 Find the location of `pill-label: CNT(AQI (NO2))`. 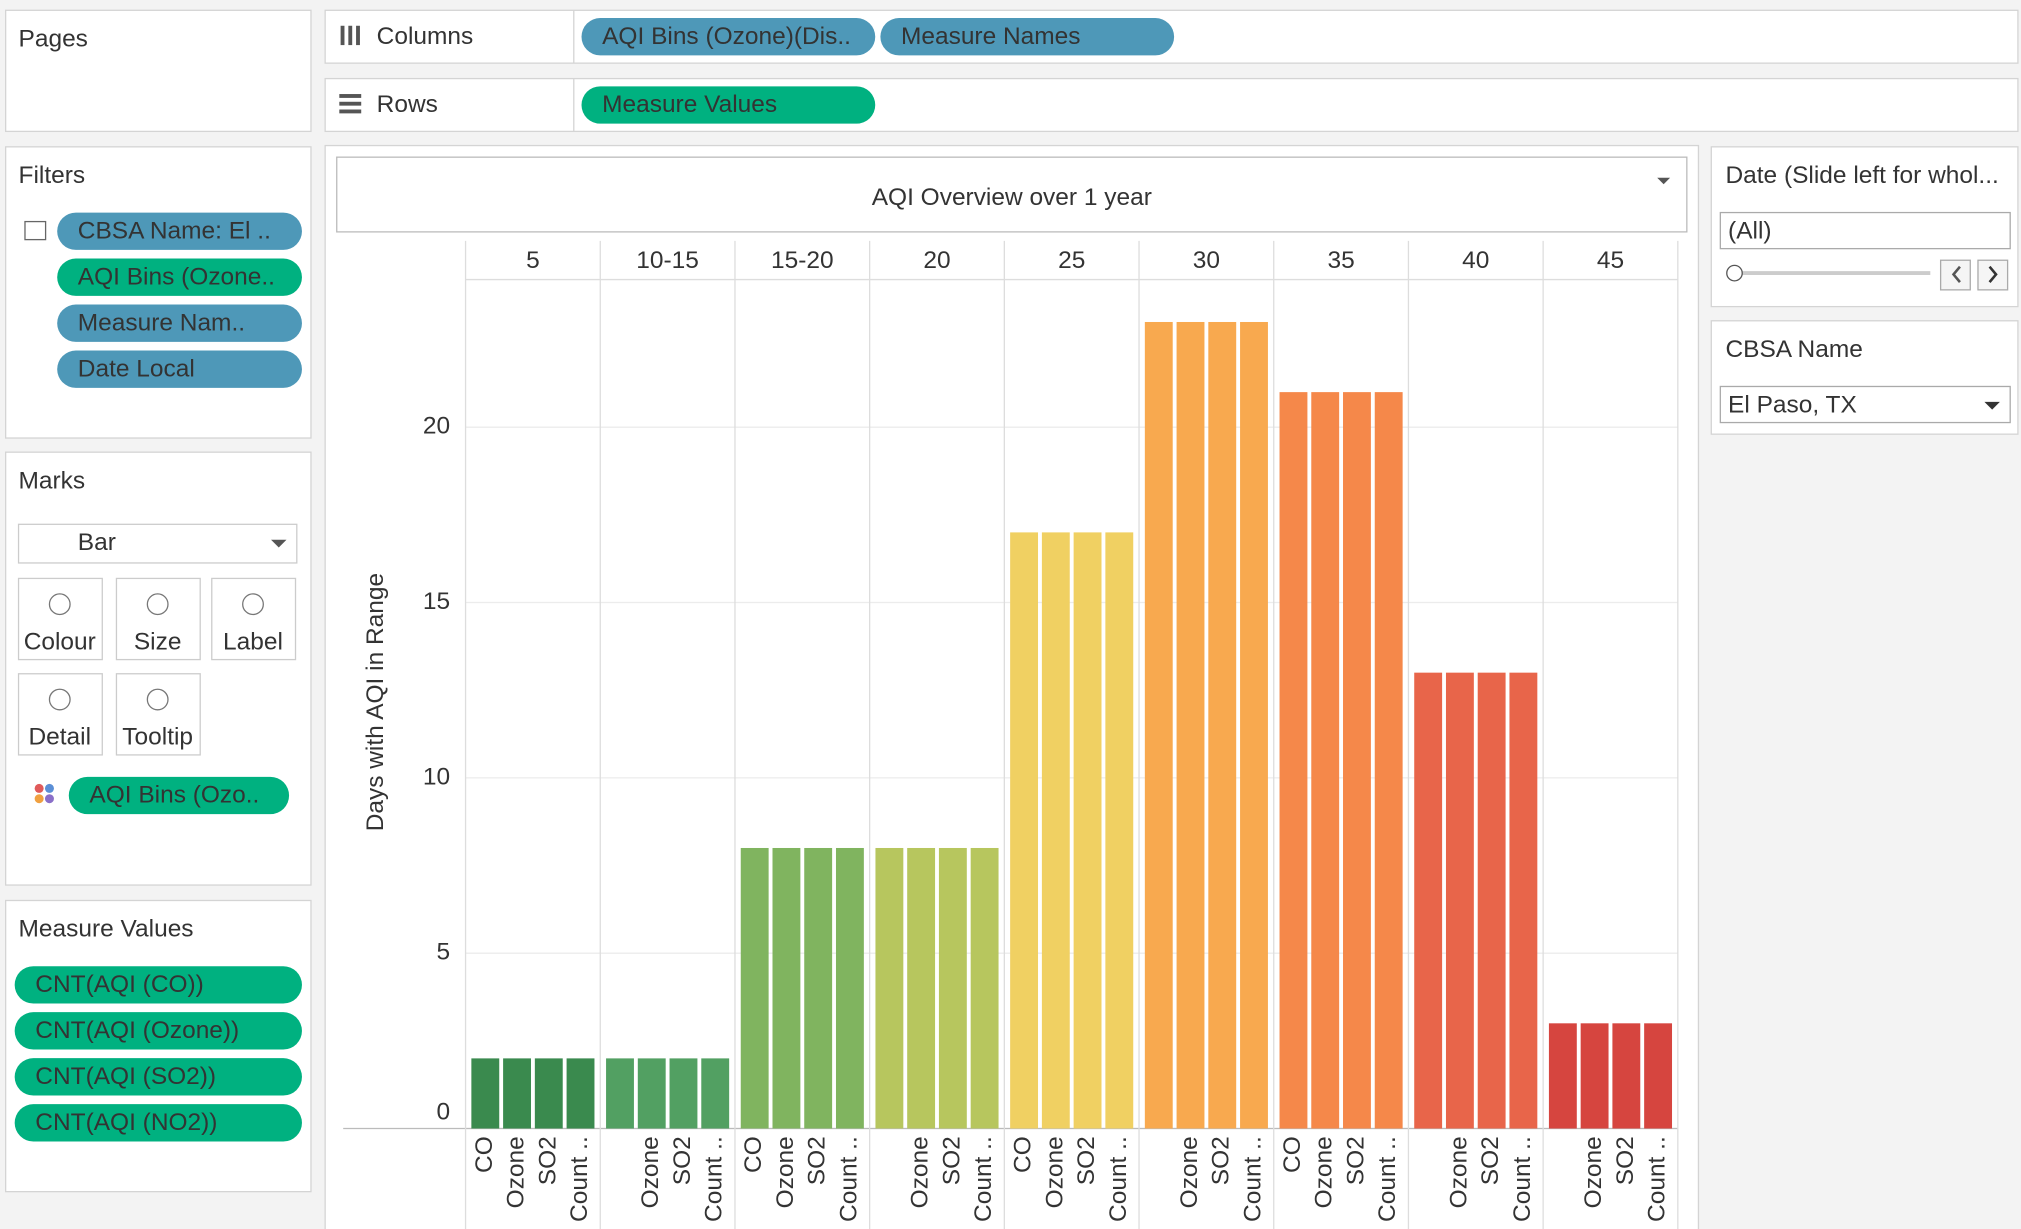

pill-label: CNT(AQI (NO2)) is located at coordinates (126, 1122).